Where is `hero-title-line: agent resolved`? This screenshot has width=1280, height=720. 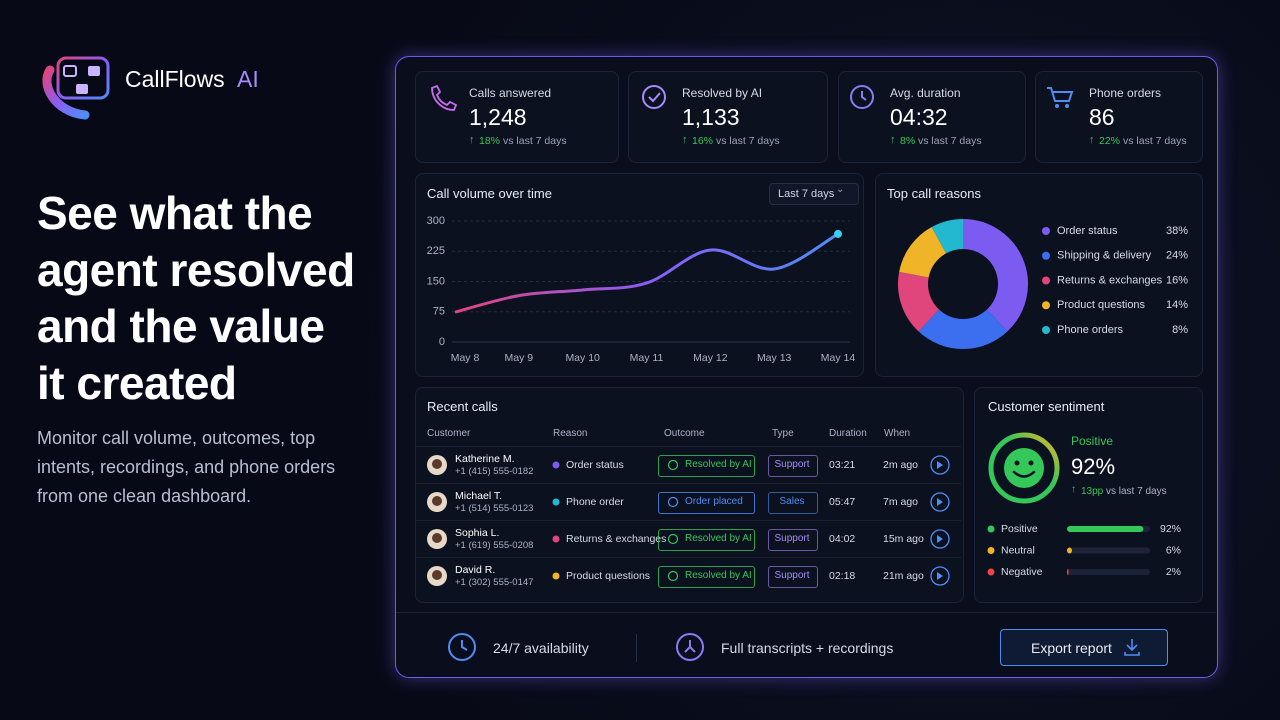 hero-title-line: agent resolved is located at coordinates (196, 269).